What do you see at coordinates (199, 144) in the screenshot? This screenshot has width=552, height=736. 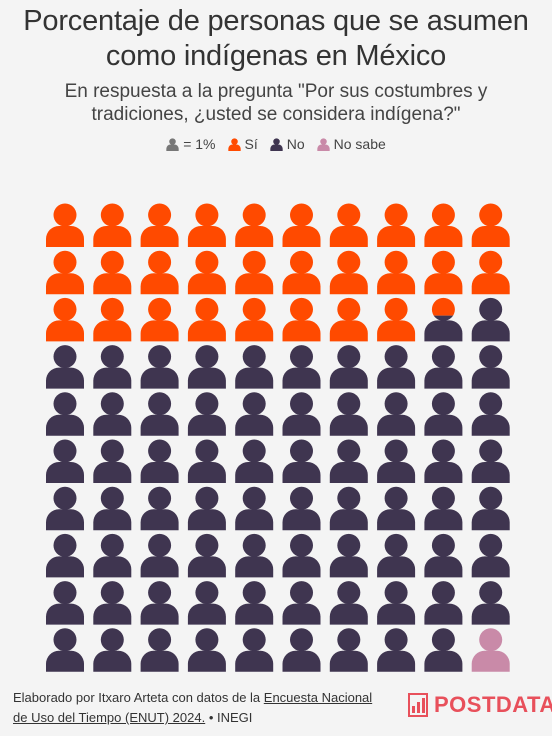 I see `legend-unit-label: = 1%` at bounding box center [199, 144].